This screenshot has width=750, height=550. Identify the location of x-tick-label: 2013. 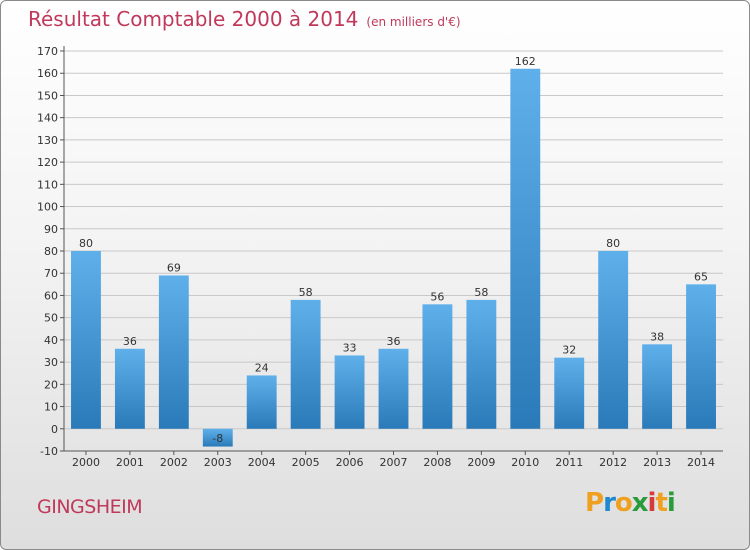
(657, 462).